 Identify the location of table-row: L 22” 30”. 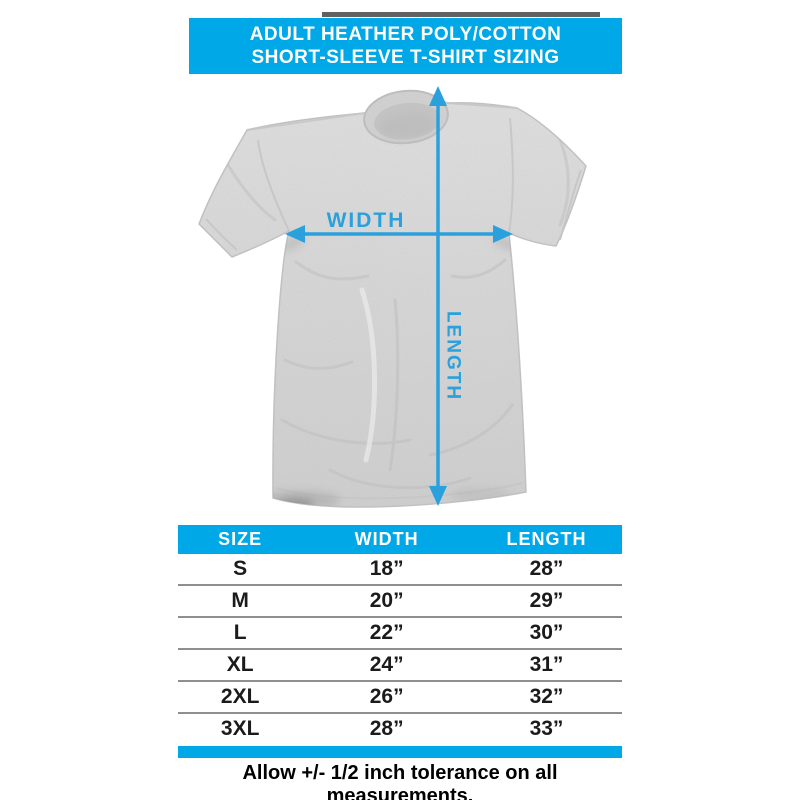
(400, 632).